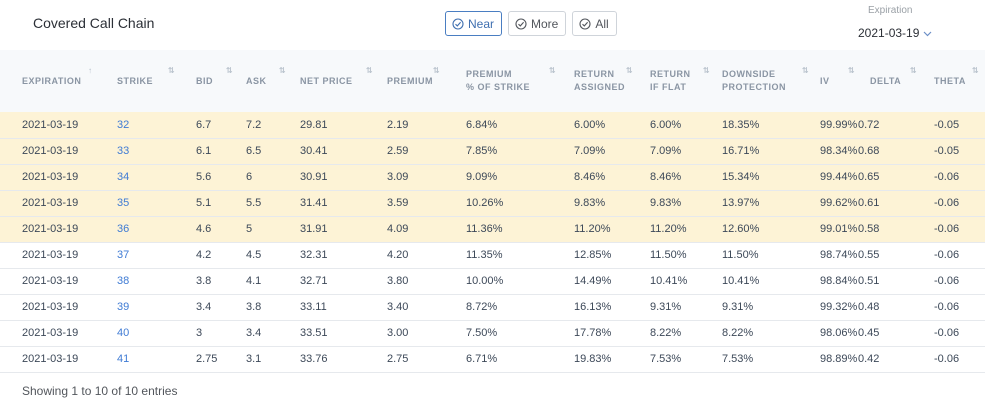 Image resolution: width=985 pixels, height=400 pixels. What do you see at coordinates (254, 255) in the screenshot?
I see `cell-ask: 4.5` at bounding box center [254, 255].